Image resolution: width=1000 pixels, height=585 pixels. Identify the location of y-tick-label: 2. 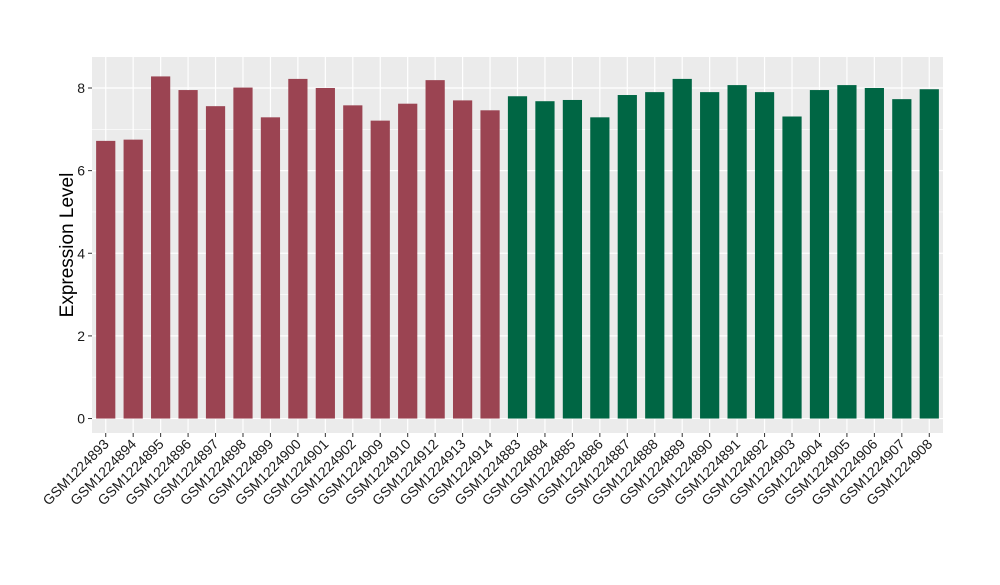
(81, 336).